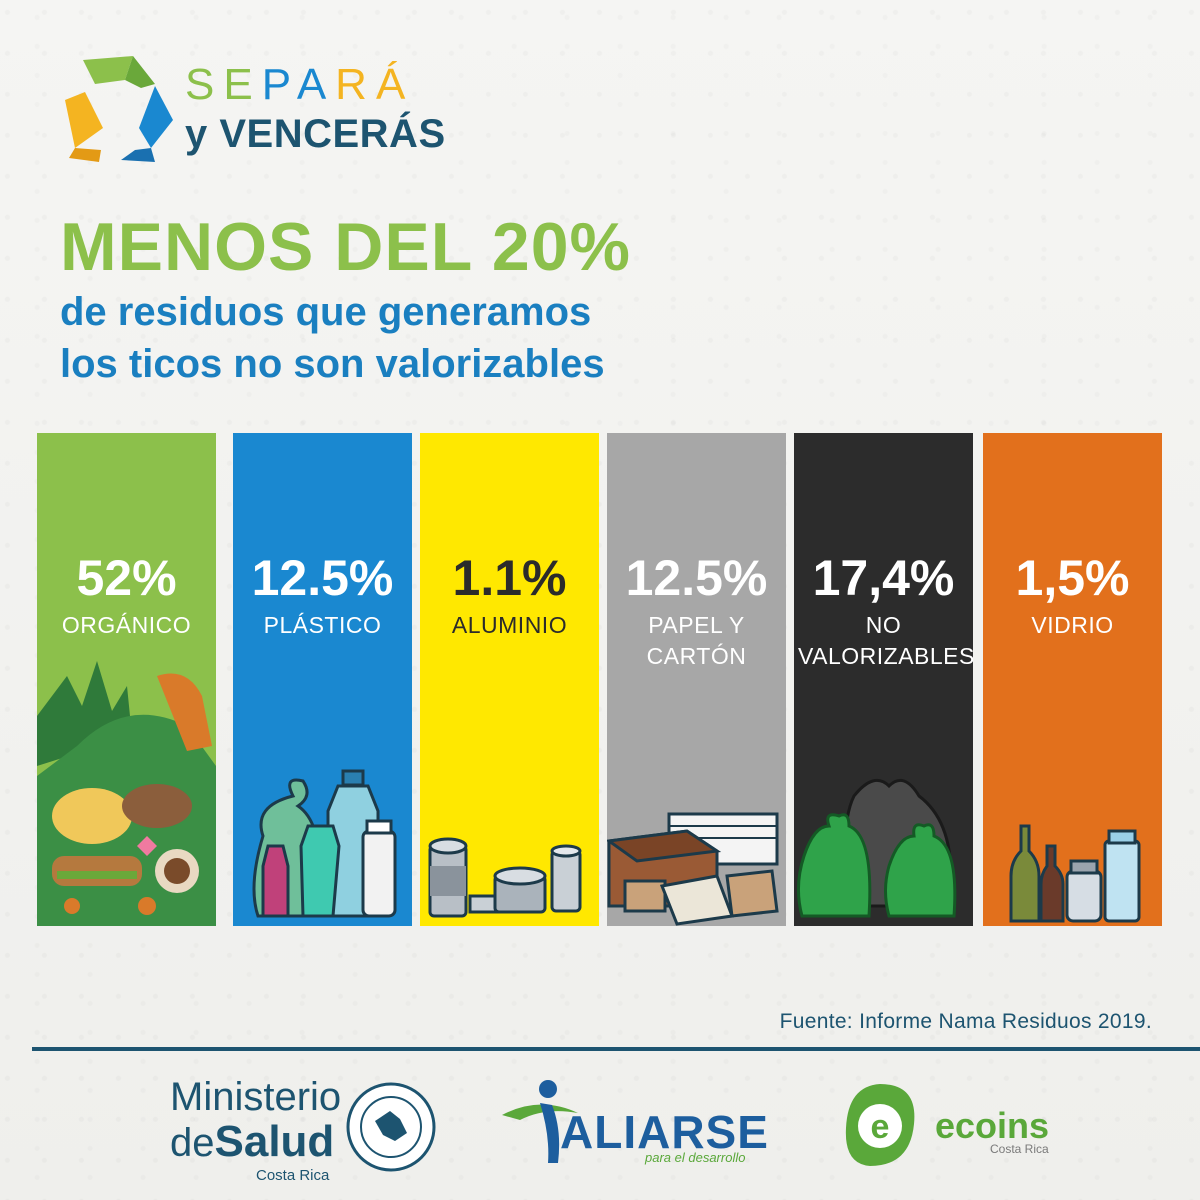  I want to click on ecoins-country: Costa Rica, so click(1019, 1149).